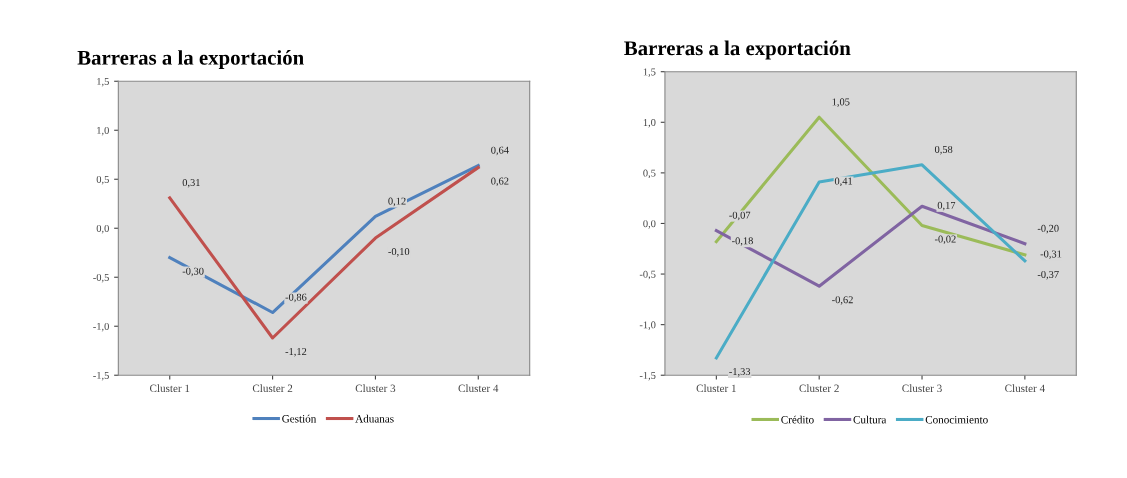 This screenshot has height=478, width=1127. I want to click on data-label: -0,86, so click(296, 298).